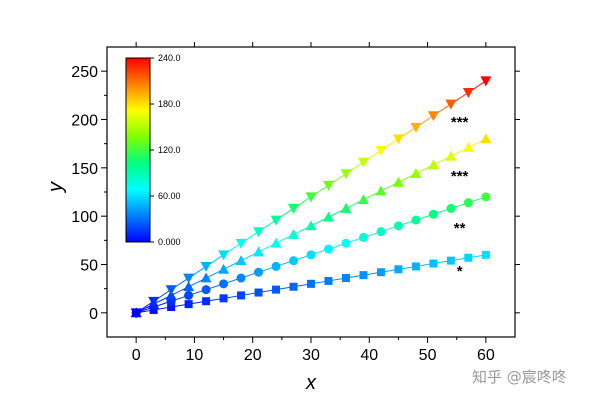 The height and width of the screenshot is (401, 600). Describe the element at coordinates (84, 121) in the screenshot. I see `y-tick-label: 200` at that location.